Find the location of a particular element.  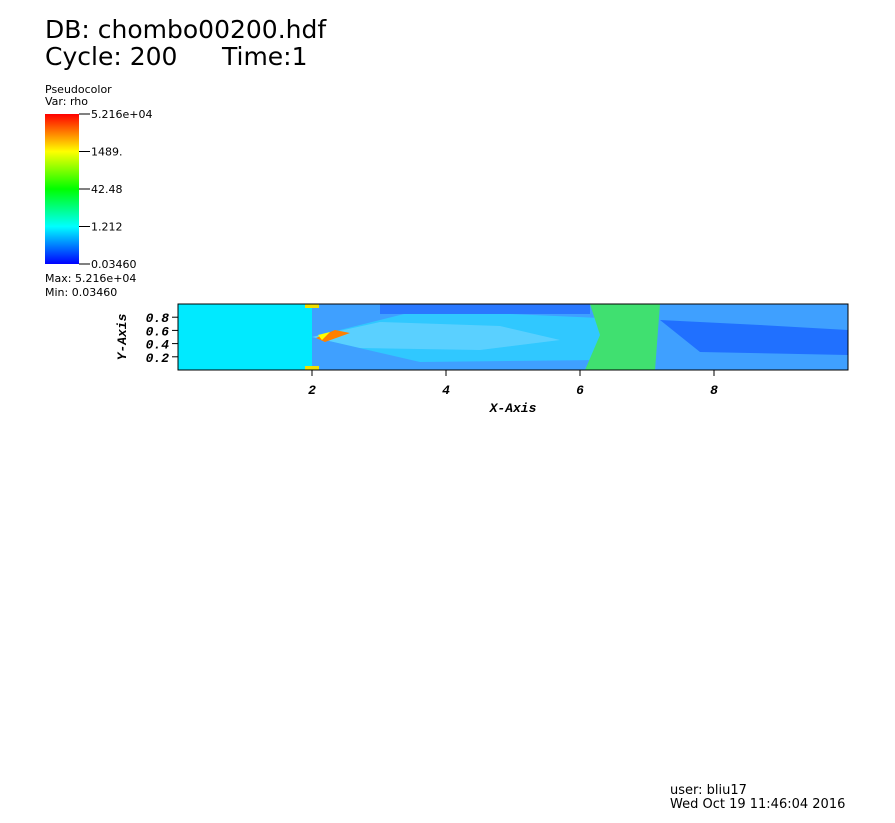

colorbar-tick-label: 5.216e+04 is located at coordinates (121, 114).